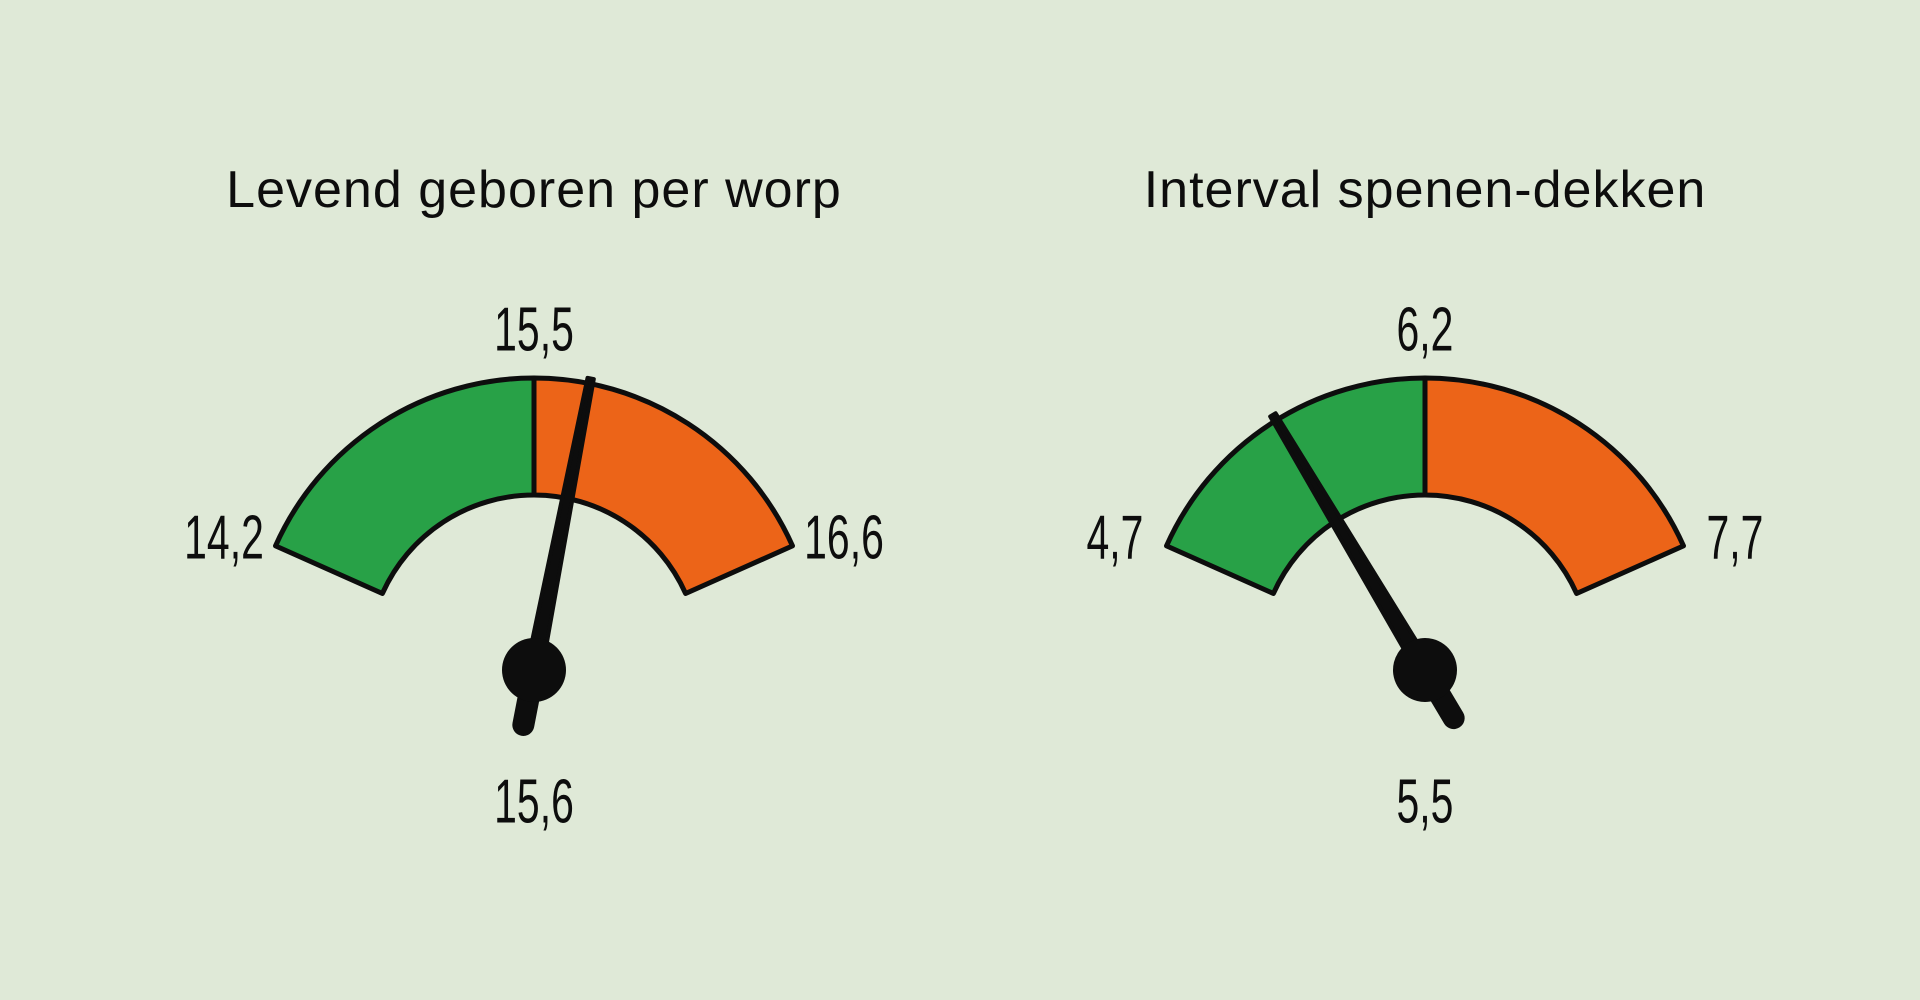 The width and height of the screenshot is (1920, 1000). What do you see at coordinates (1425, 330) in the screenshot?
I see `gauge-threshold-label: 6,2` at bounding box center [1425, 330].